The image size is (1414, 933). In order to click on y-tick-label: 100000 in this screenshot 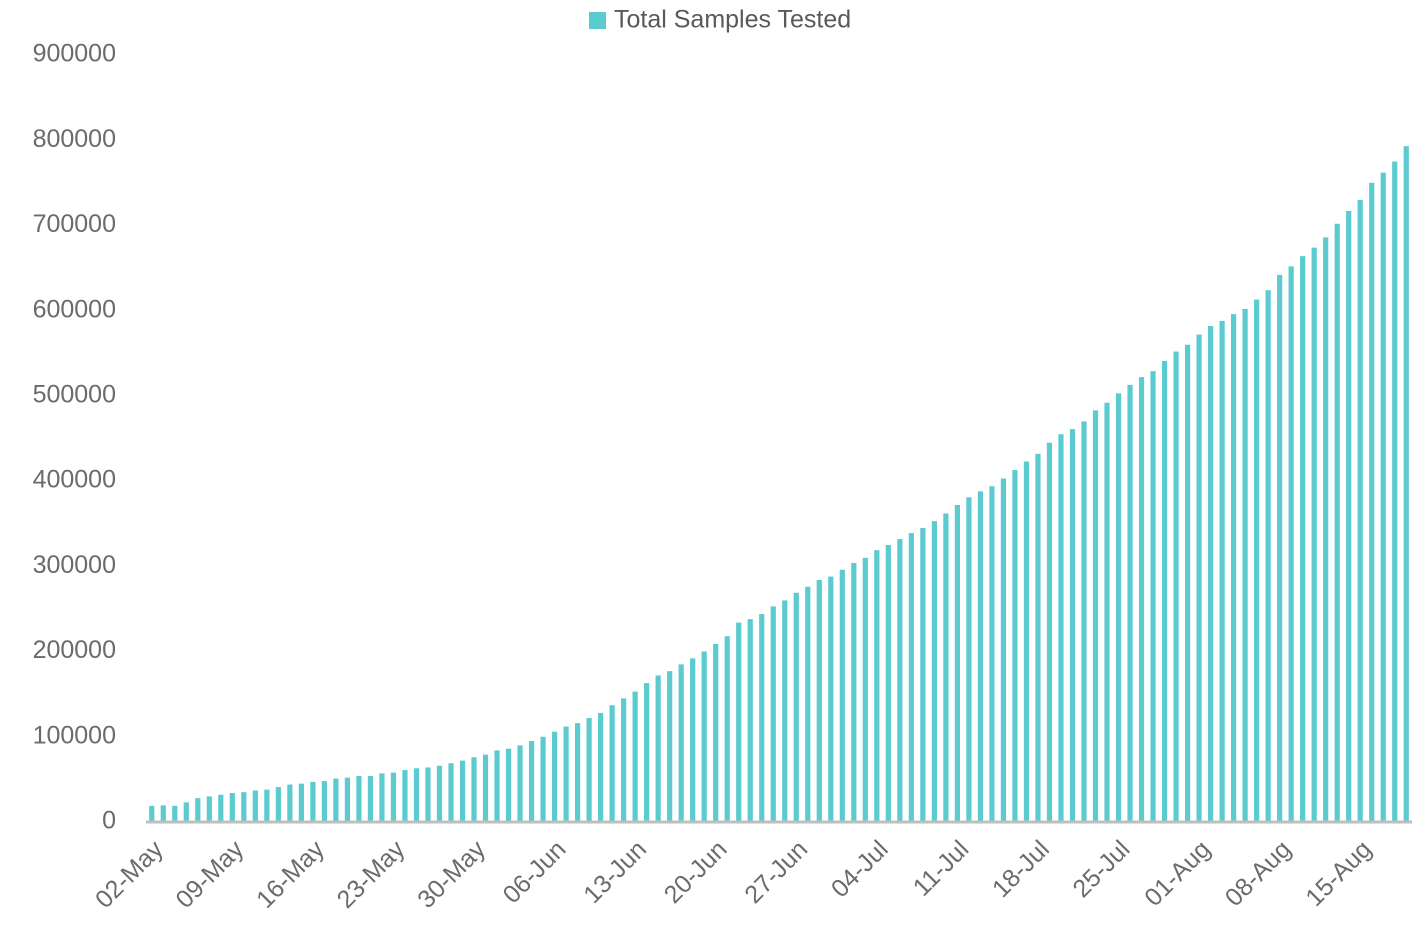, I will do `click(74, 735)`.